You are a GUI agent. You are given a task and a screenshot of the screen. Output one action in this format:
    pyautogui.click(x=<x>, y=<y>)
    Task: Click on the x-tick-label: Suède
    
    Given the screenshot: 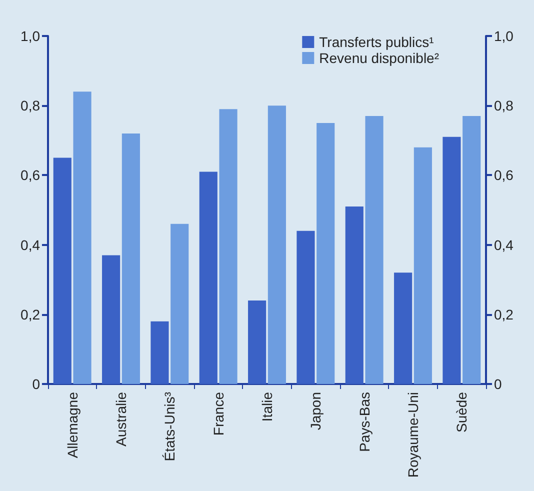 What is the action you would take?
    pyautogui.click(x=462, y=412)
    